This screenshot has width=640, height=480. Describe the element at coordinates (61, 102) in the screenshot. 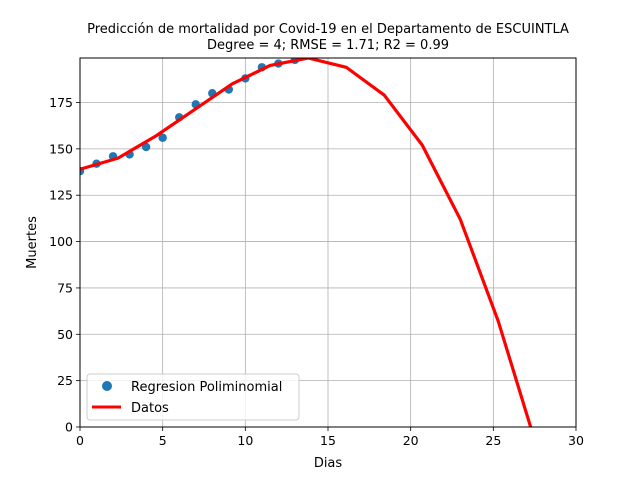

I see `y-tick-label: 175` at that location.